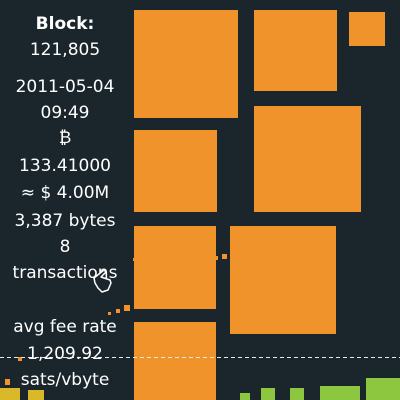 The image size is (400, 400). What do you see at coordinates (65, 273) in the screenshot?
I see `tx-count-label: transactions` at bounding box center [65, 273].